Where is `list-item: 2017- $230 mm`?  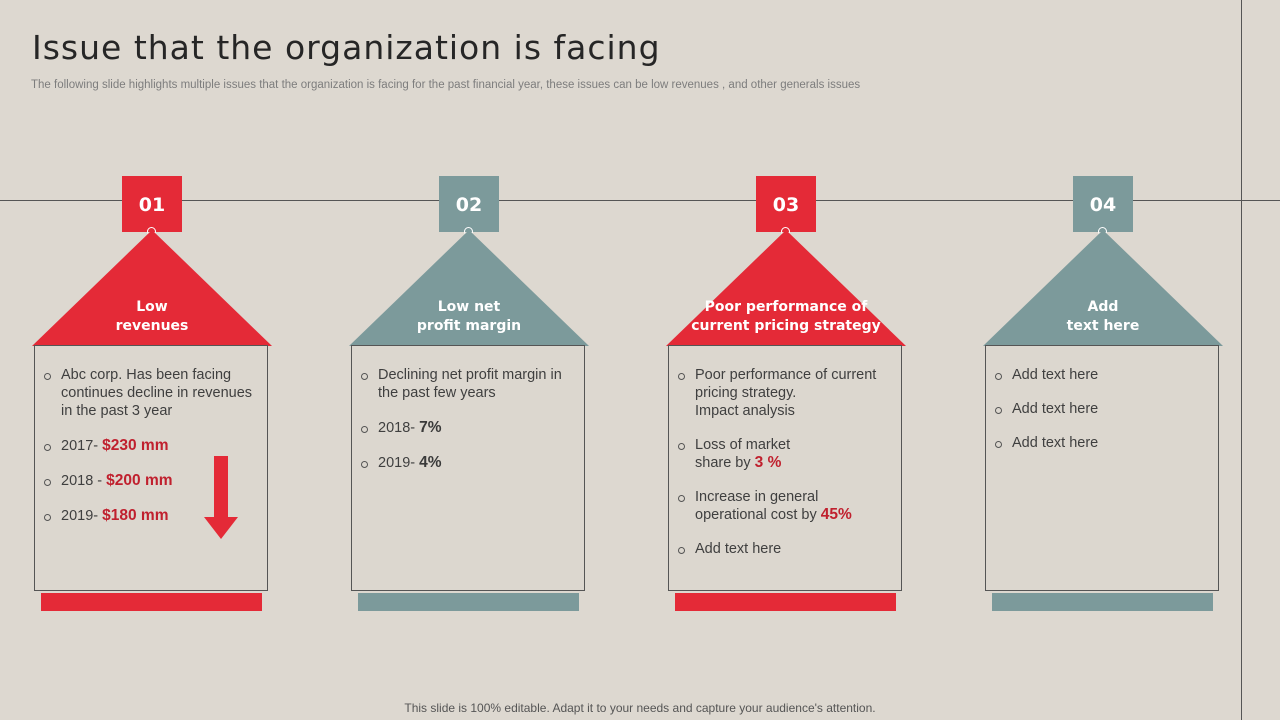 list-item: 2017- $230 mm is located at coordinates (150, 446).